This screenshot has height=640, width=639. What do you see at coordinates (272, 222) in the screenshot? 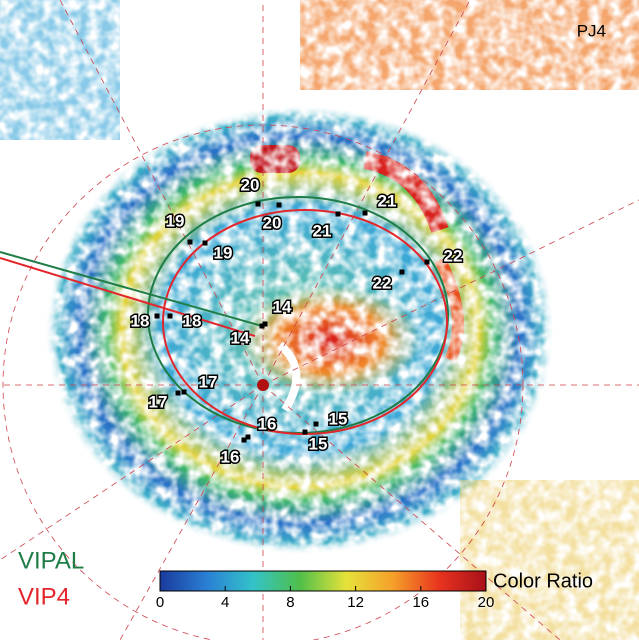
I see `vip4-label: 20` at bounding box center [272, 222].